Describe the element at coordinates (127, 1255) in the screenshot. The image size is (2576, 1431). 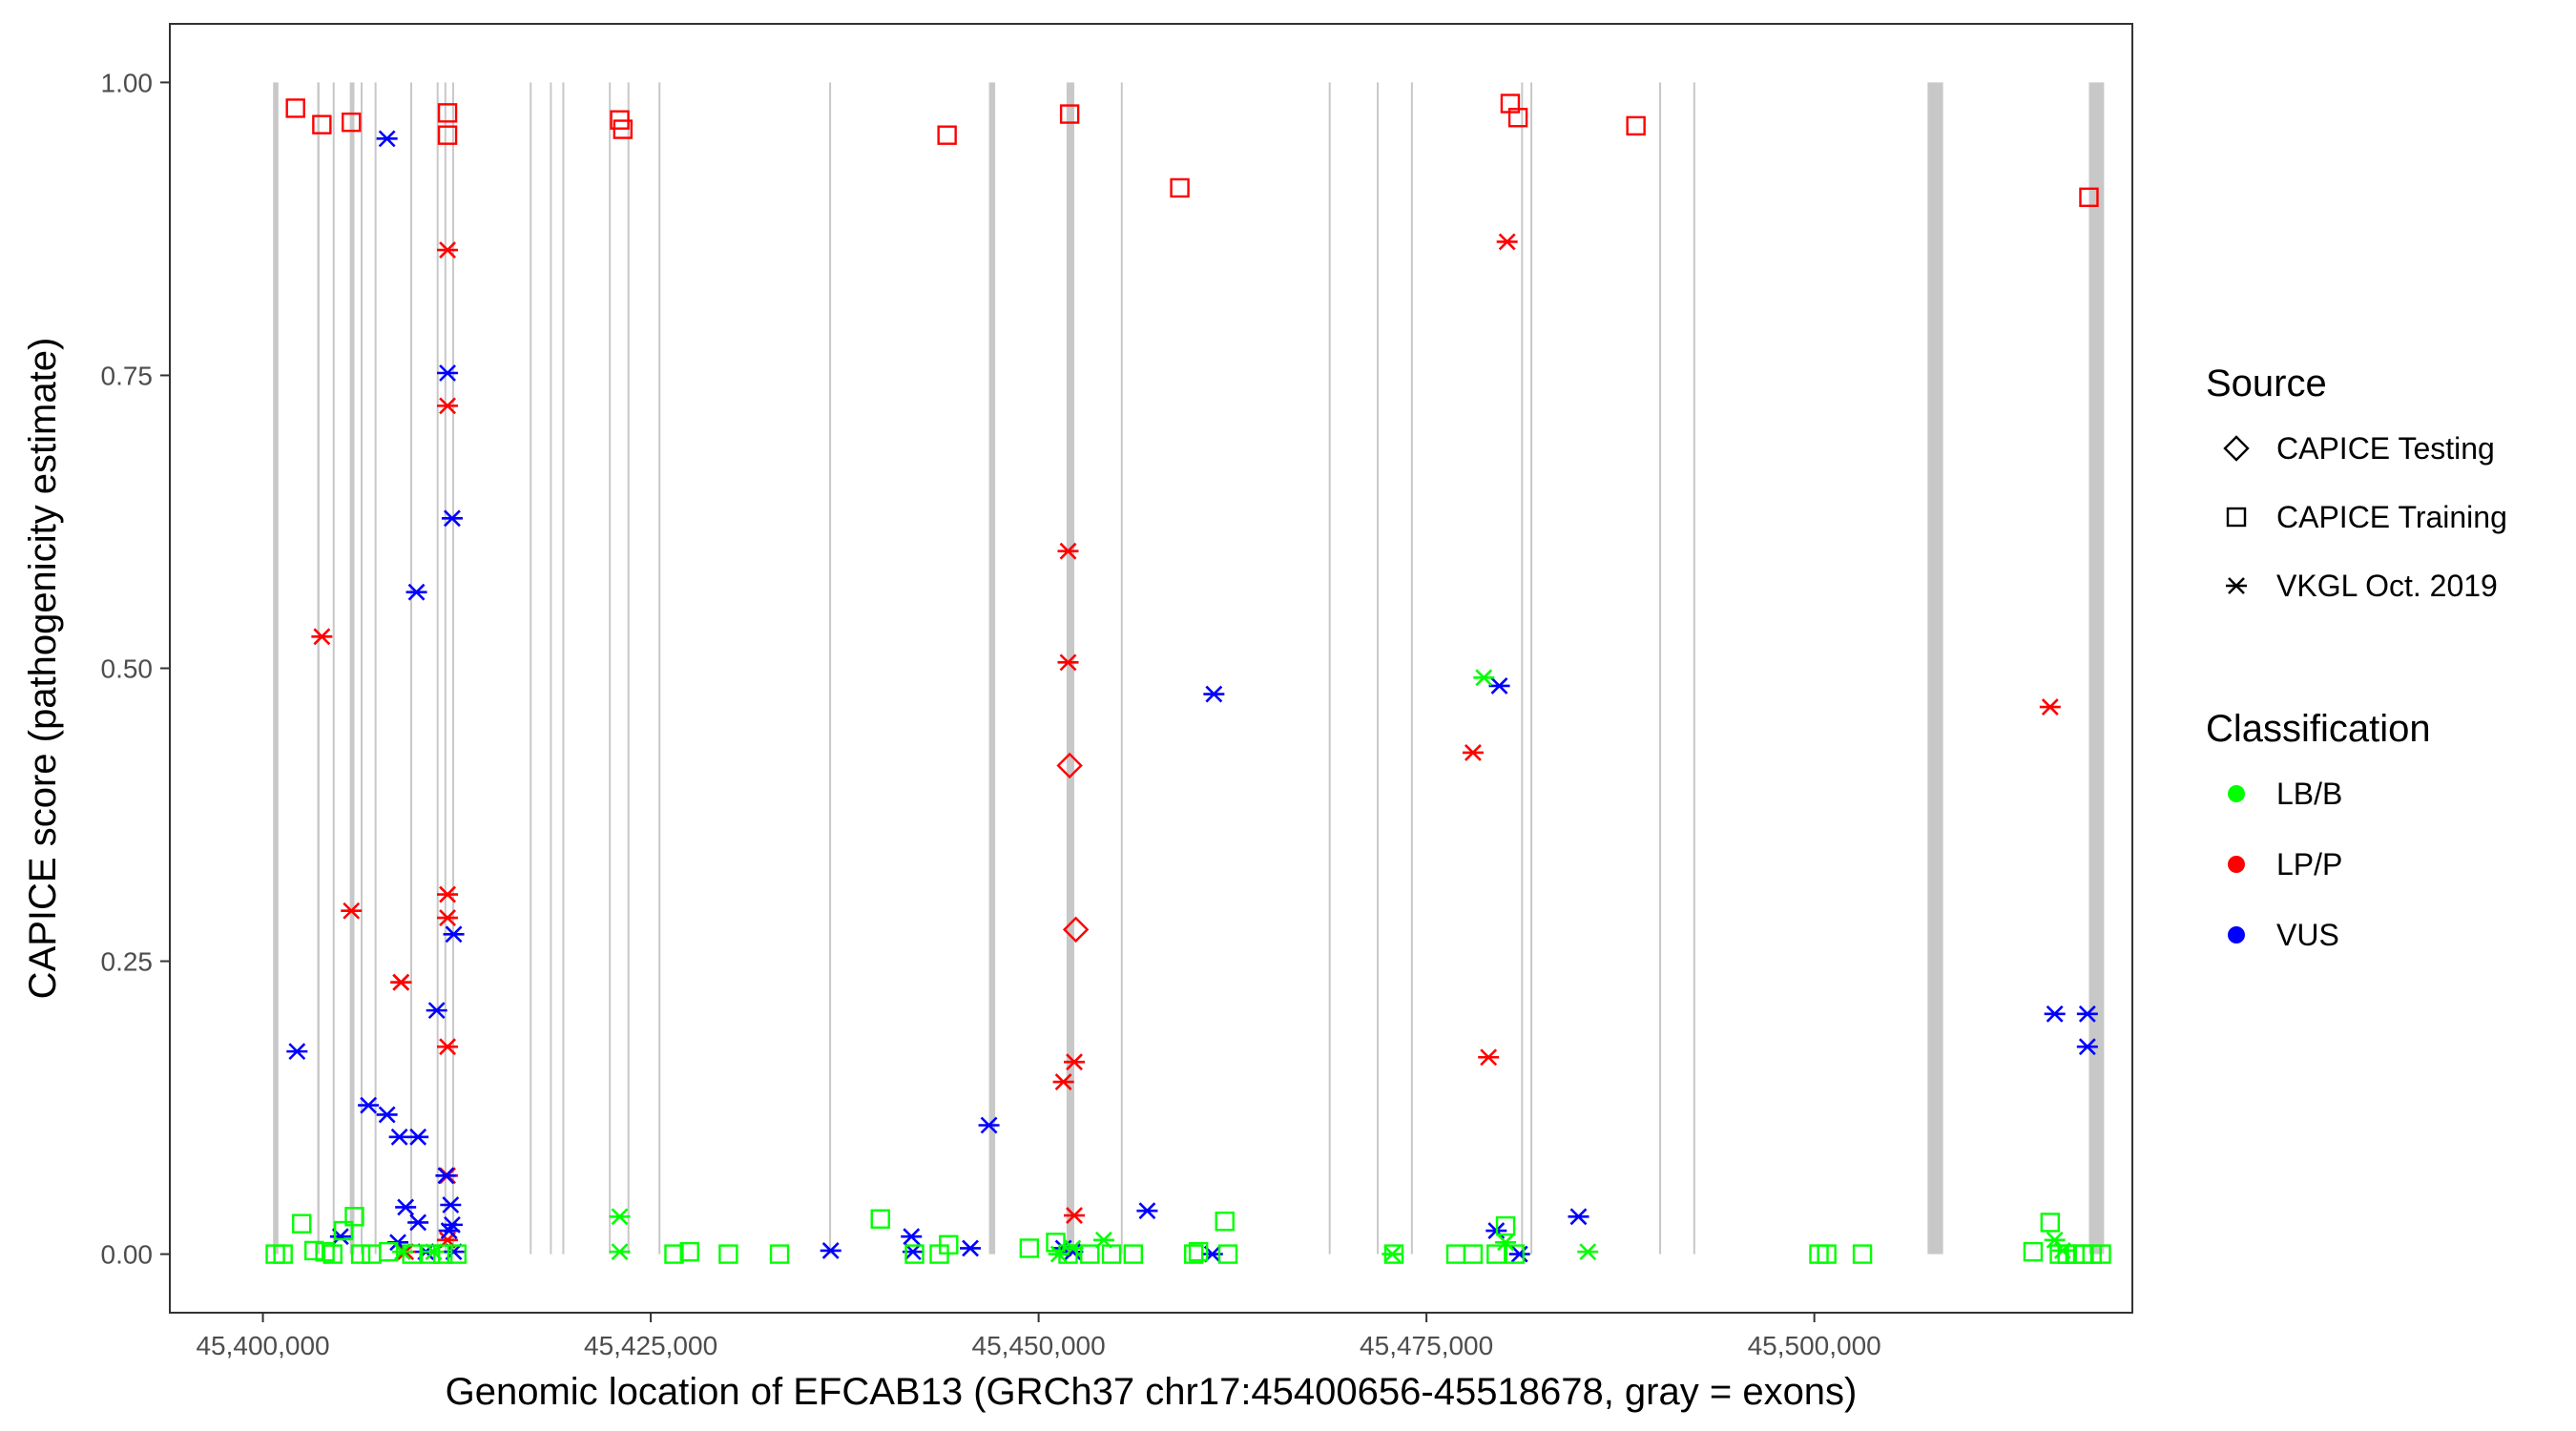
I see `y-tick-label: 0.00` at that location.